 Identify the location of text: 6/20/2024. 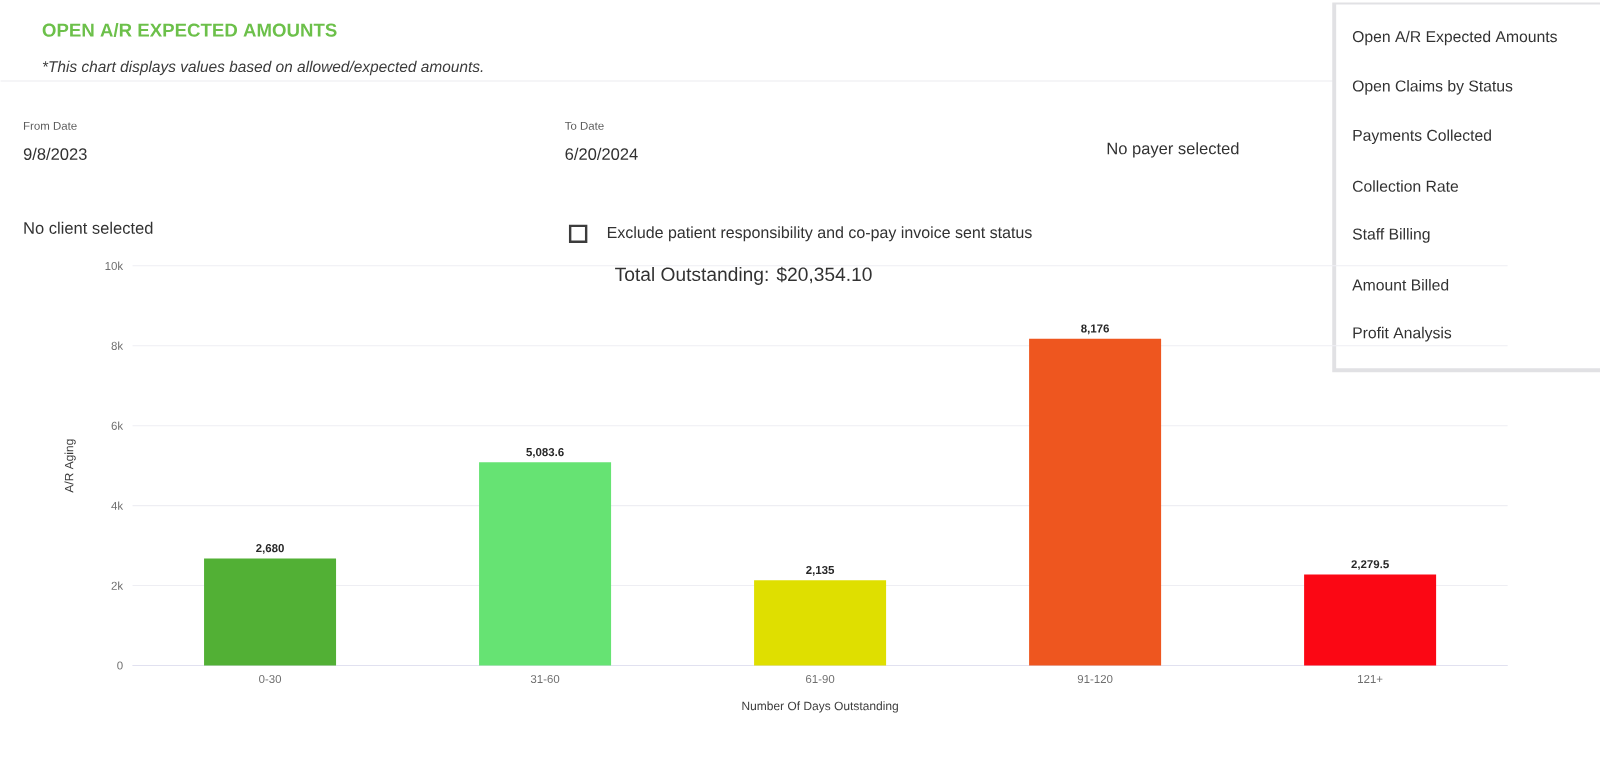
(601, 154).